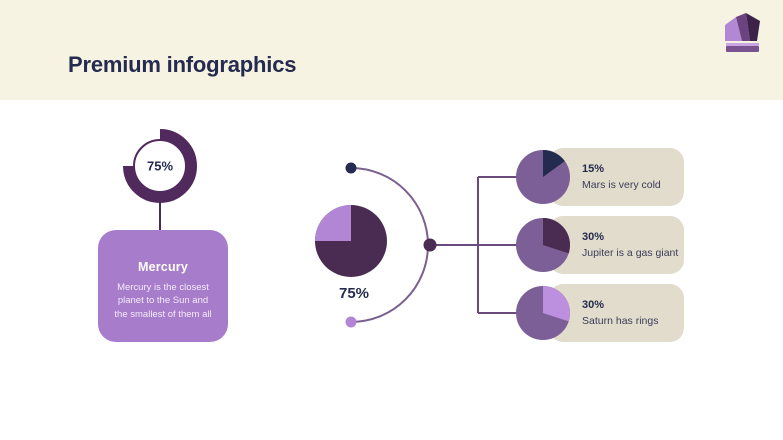 This screenshot has width=783, height=440. Describe the element at coordinates (182, 64) in the screenshot. I see `page-title: Premium infographics` at that location.